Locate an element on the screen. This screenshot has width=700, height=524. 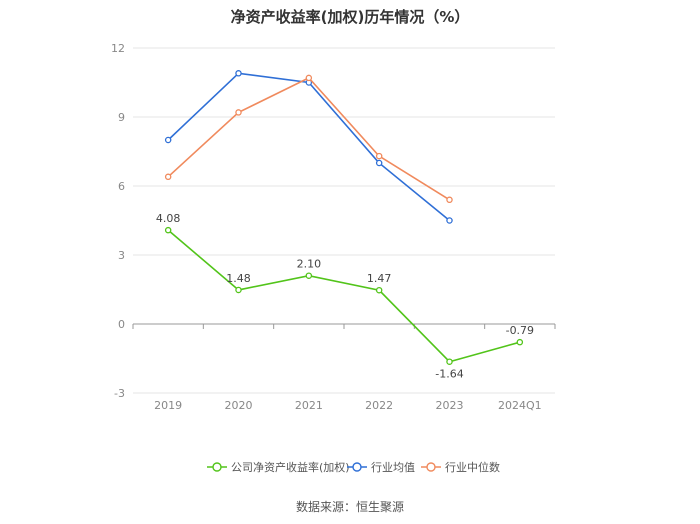
data-label: 1.47 is located at coordinates (379, 278).